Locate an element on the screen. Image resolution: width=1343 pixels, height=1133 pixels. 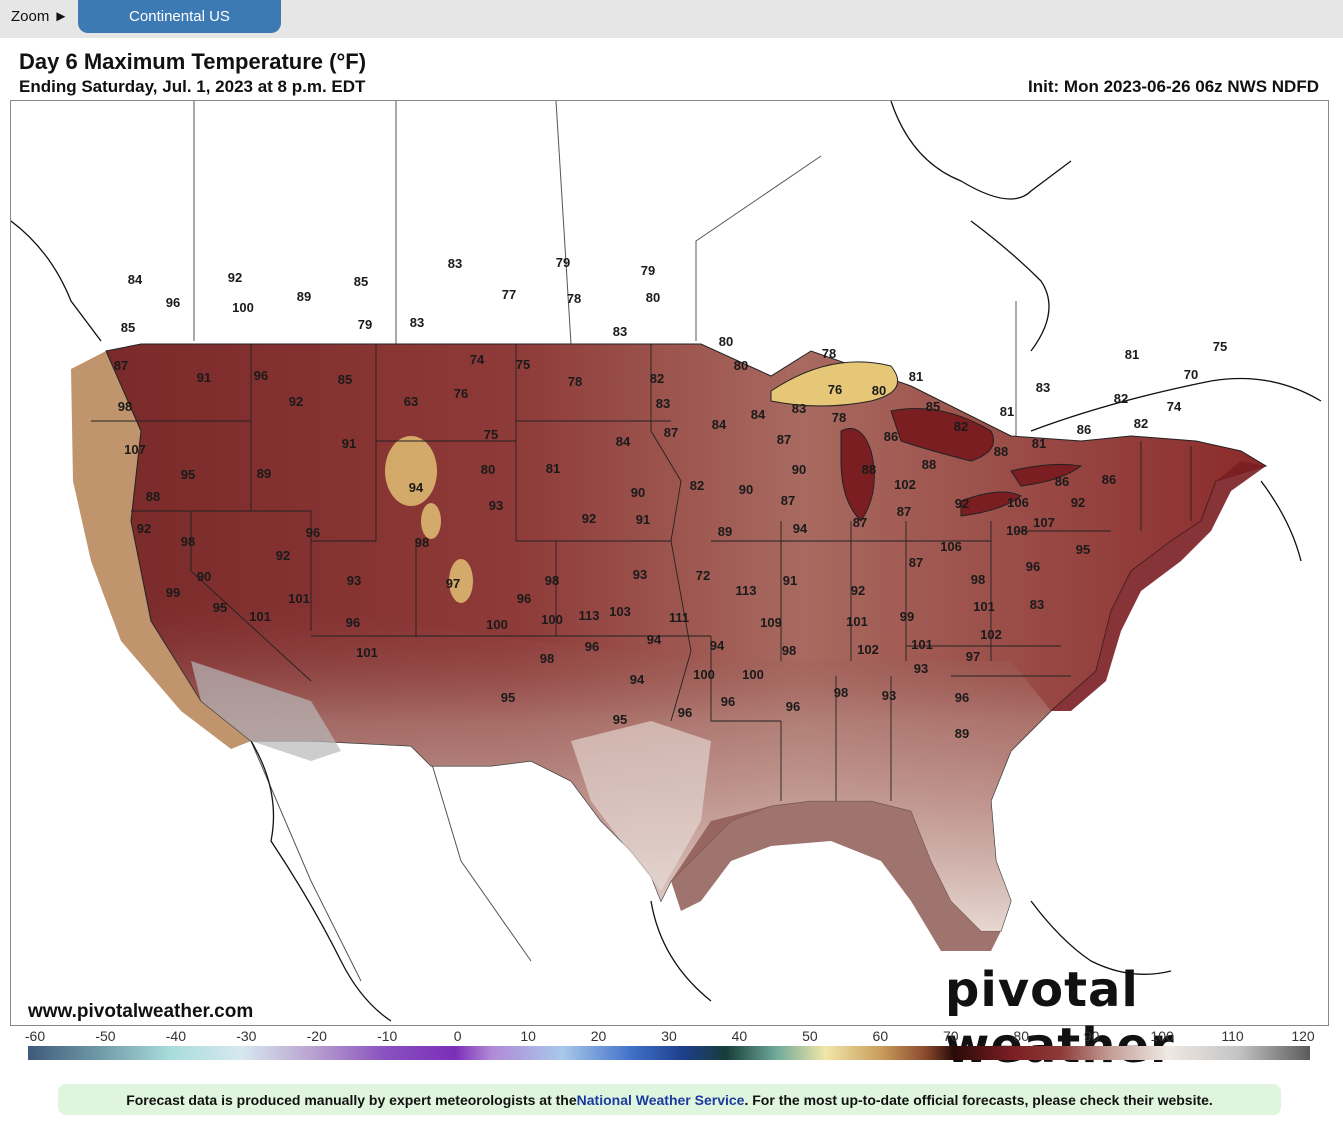
temperature-label: 109 is located at coordinates (771, 622).